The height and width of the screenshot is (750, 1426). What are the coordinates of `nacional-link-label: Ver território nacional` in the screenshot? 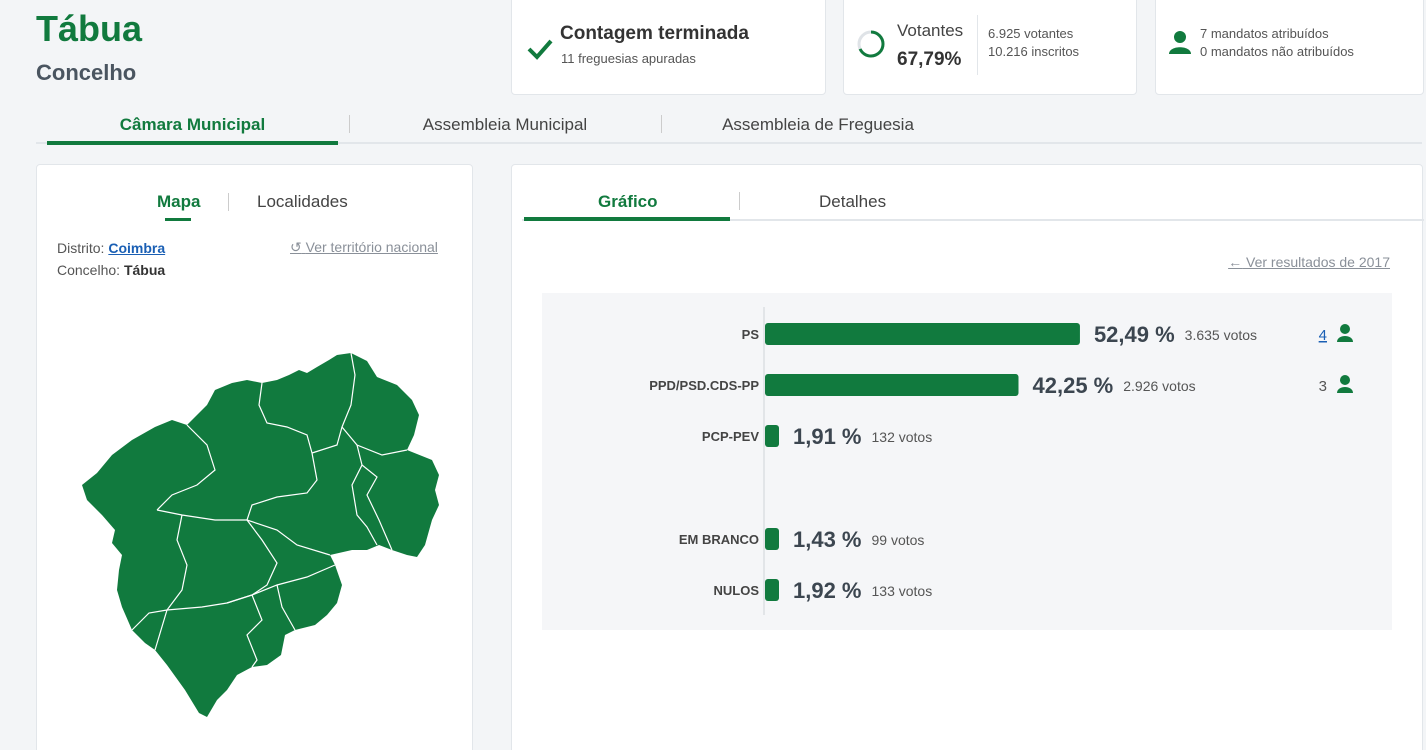 It's located at (371, 247).